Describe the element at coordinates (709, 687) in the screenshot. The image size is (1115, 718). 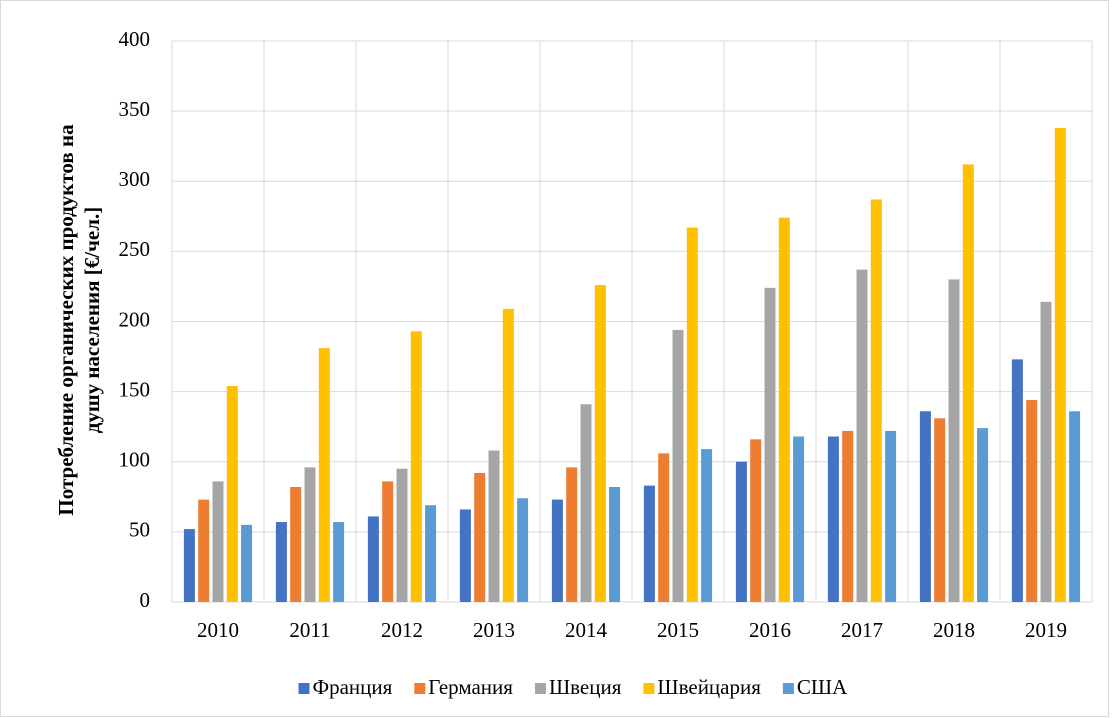
I see `legend-label: Швейцария` at that location.